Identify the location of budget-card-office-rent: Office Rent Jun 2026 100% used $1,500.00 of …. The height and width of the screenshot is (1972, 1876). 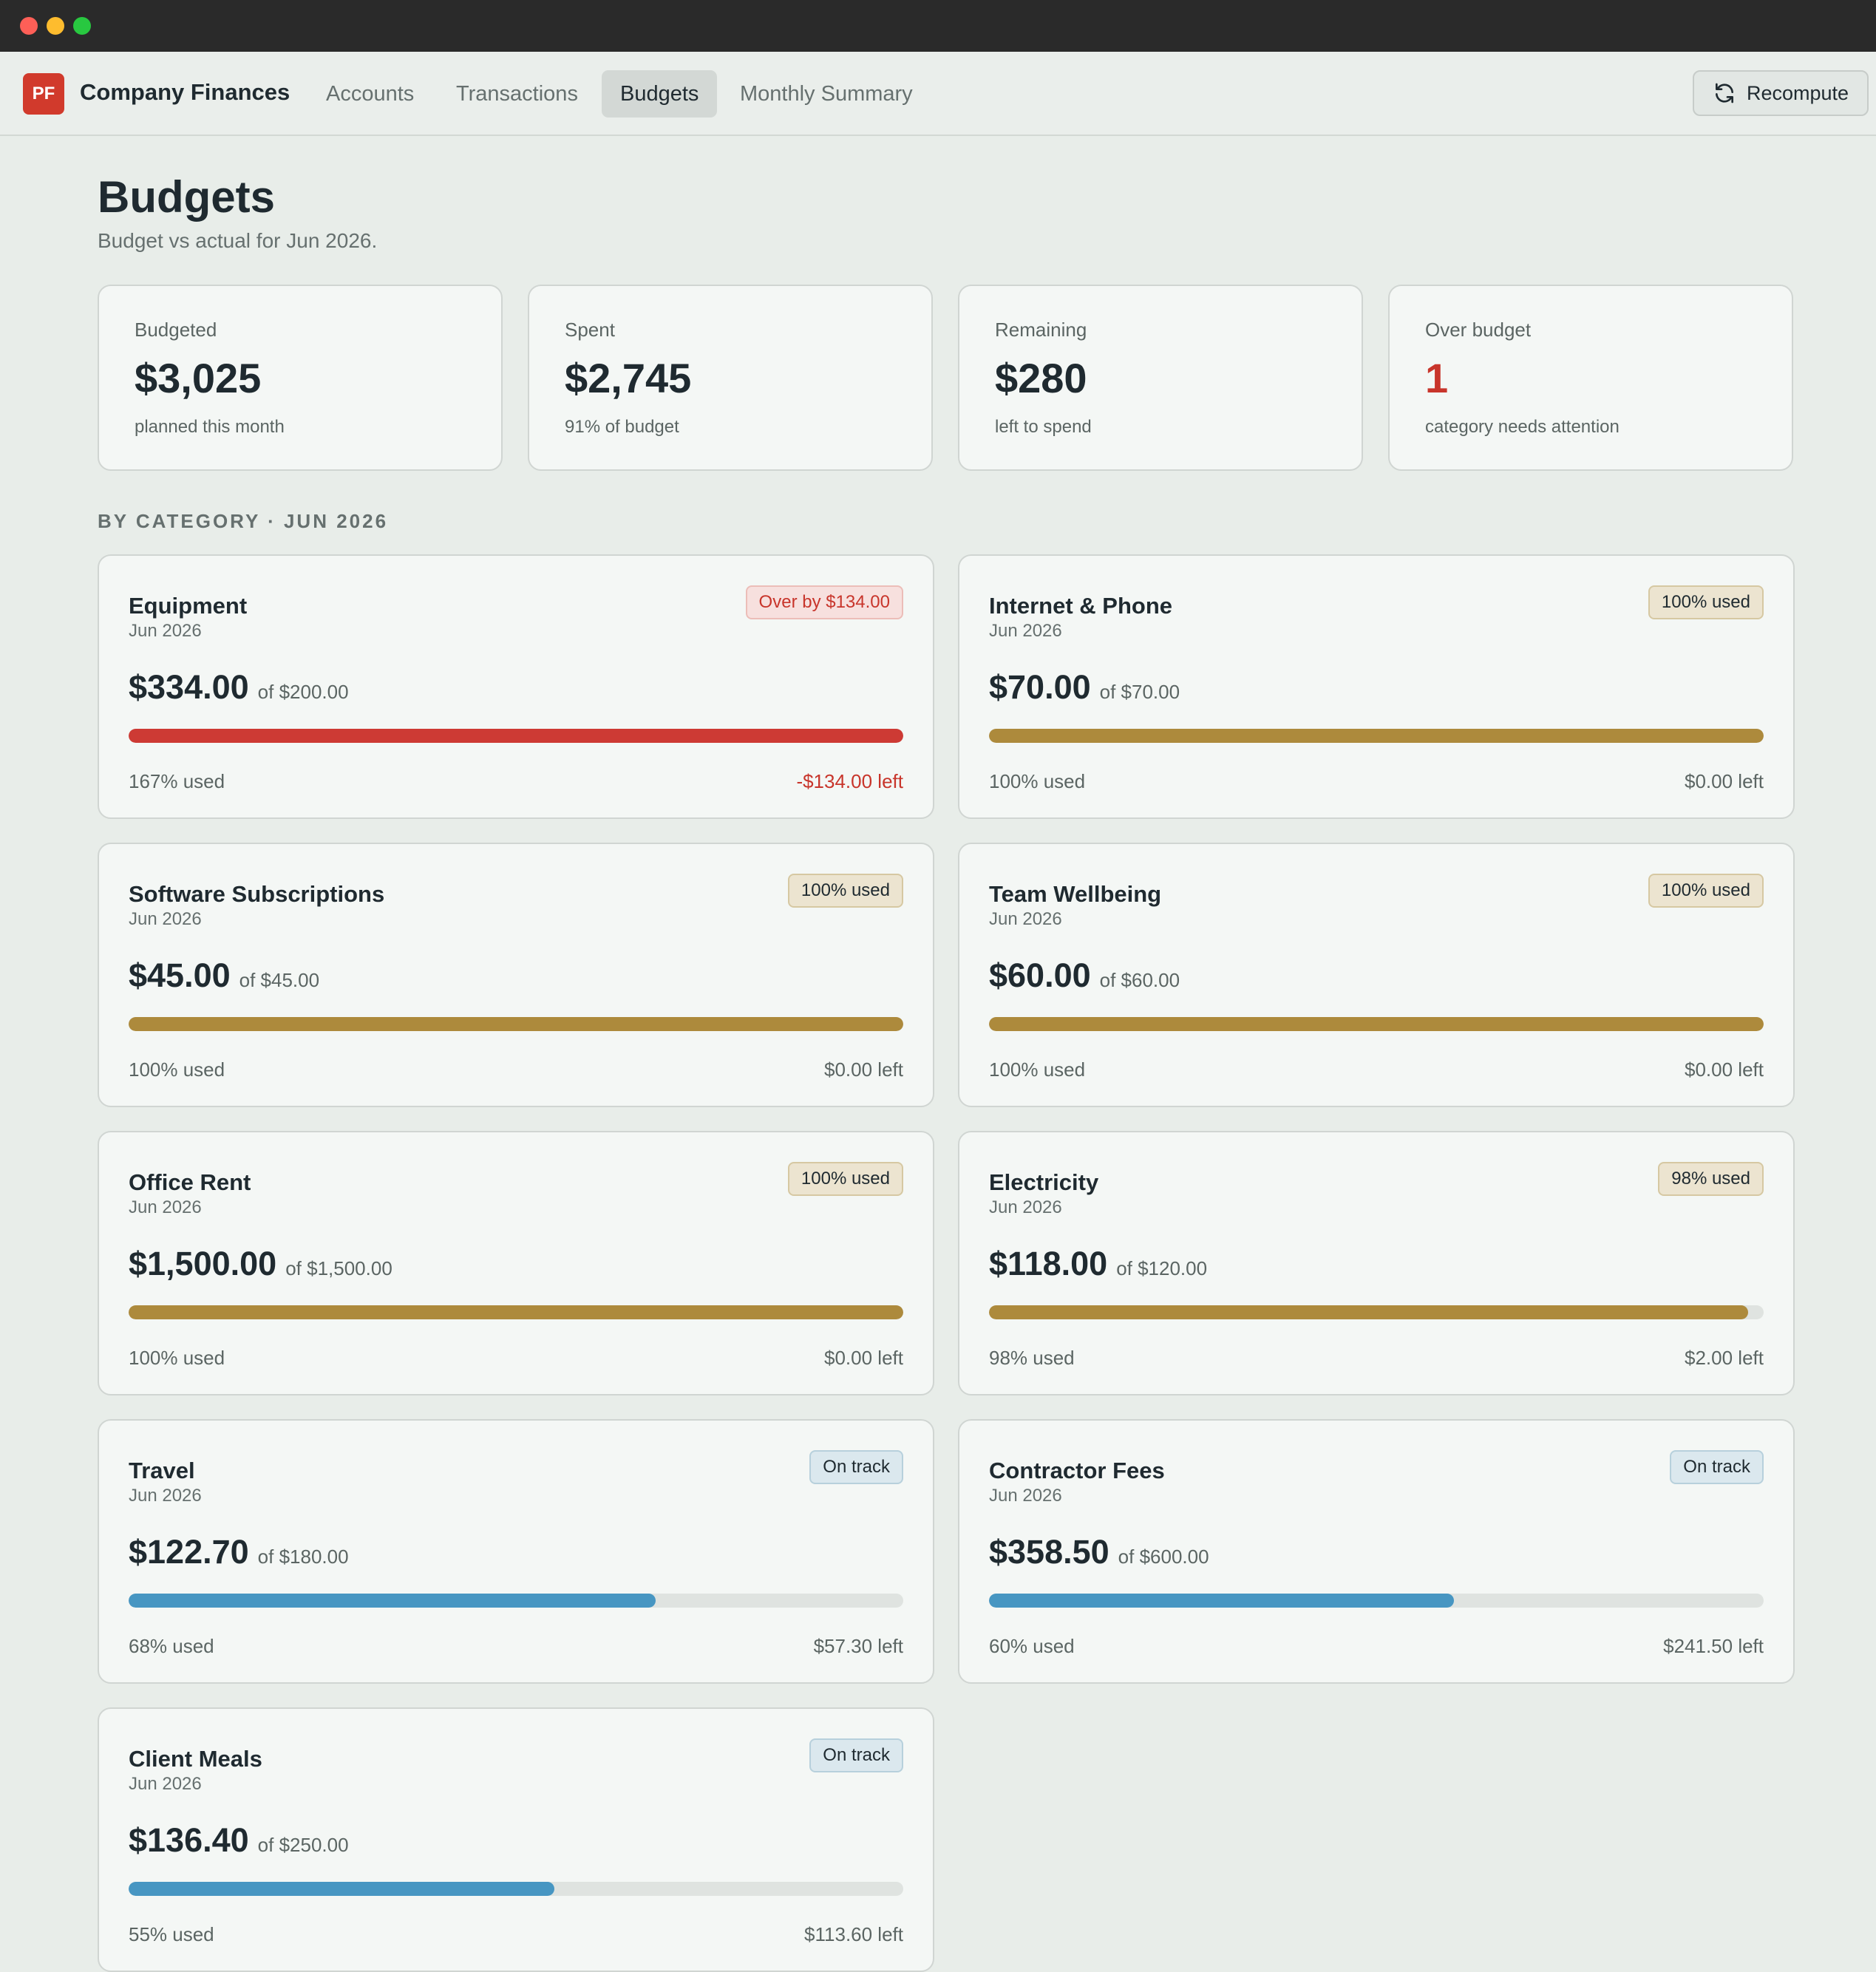
(516, 1263).